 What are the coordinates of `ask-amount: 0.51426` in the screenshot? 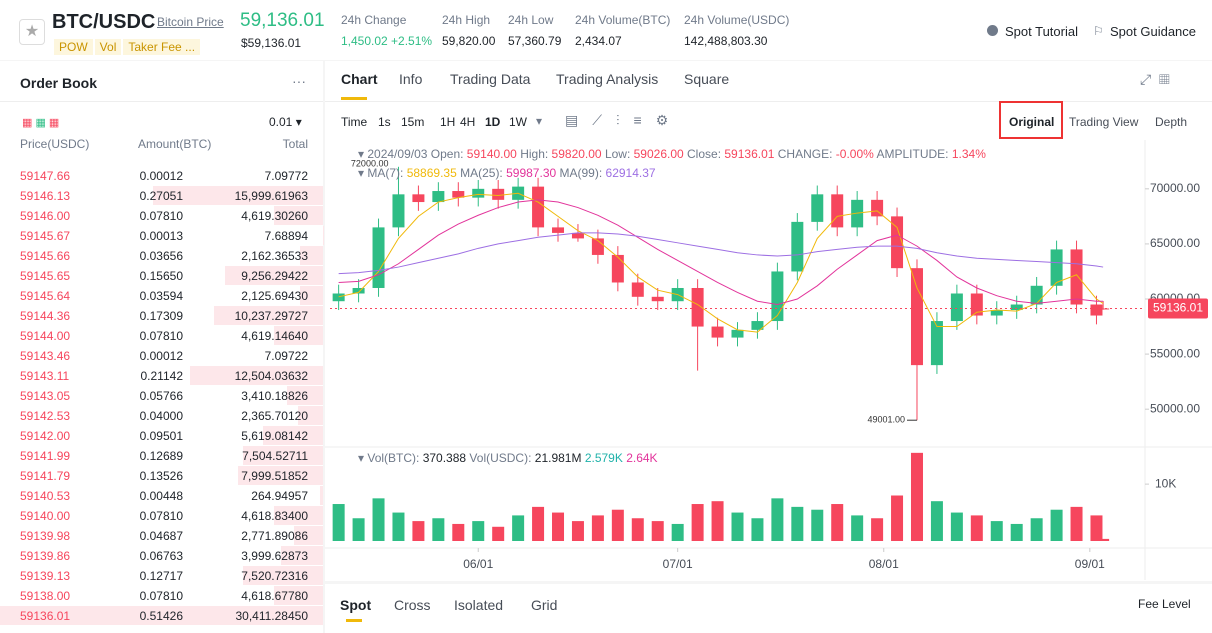 It's located at (161, 616).